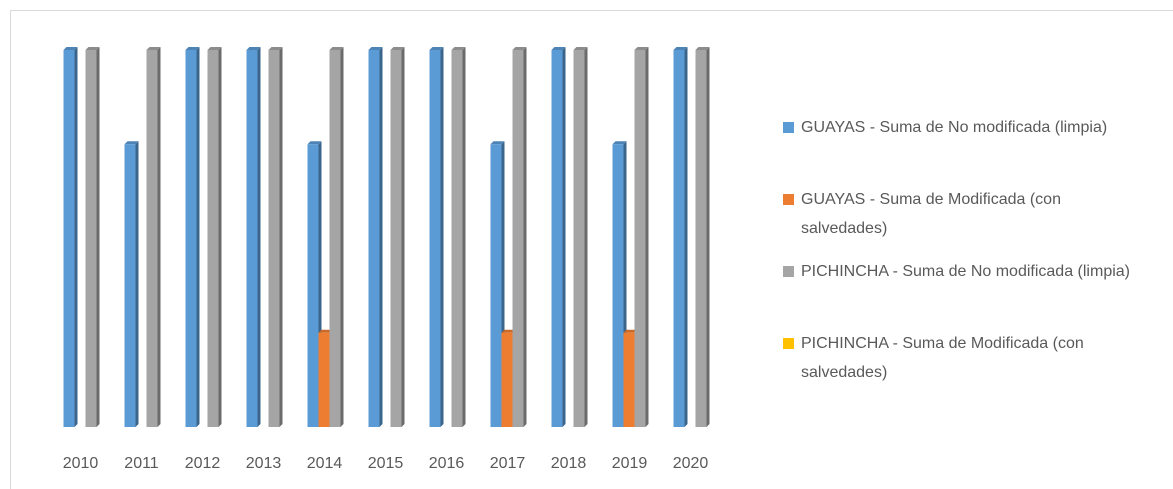 Image resolution: width=1173 pixels, height=489 pixels. I want to click on x-tick-label: 2019, so click(630, 463).